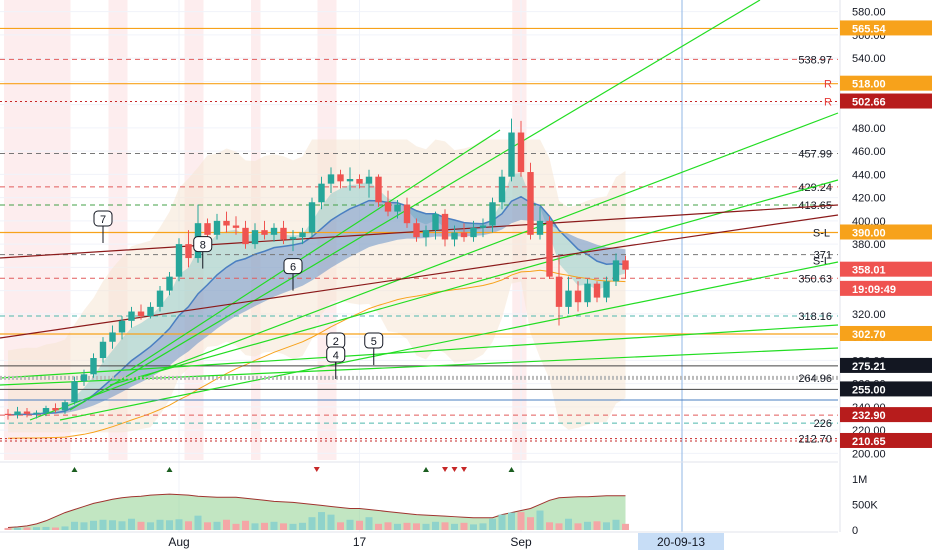 This screenshot has height=555, width=932. Describe the element at coordinates (336, 356) in the screenshot. I see `callout-label: 4` at that location.